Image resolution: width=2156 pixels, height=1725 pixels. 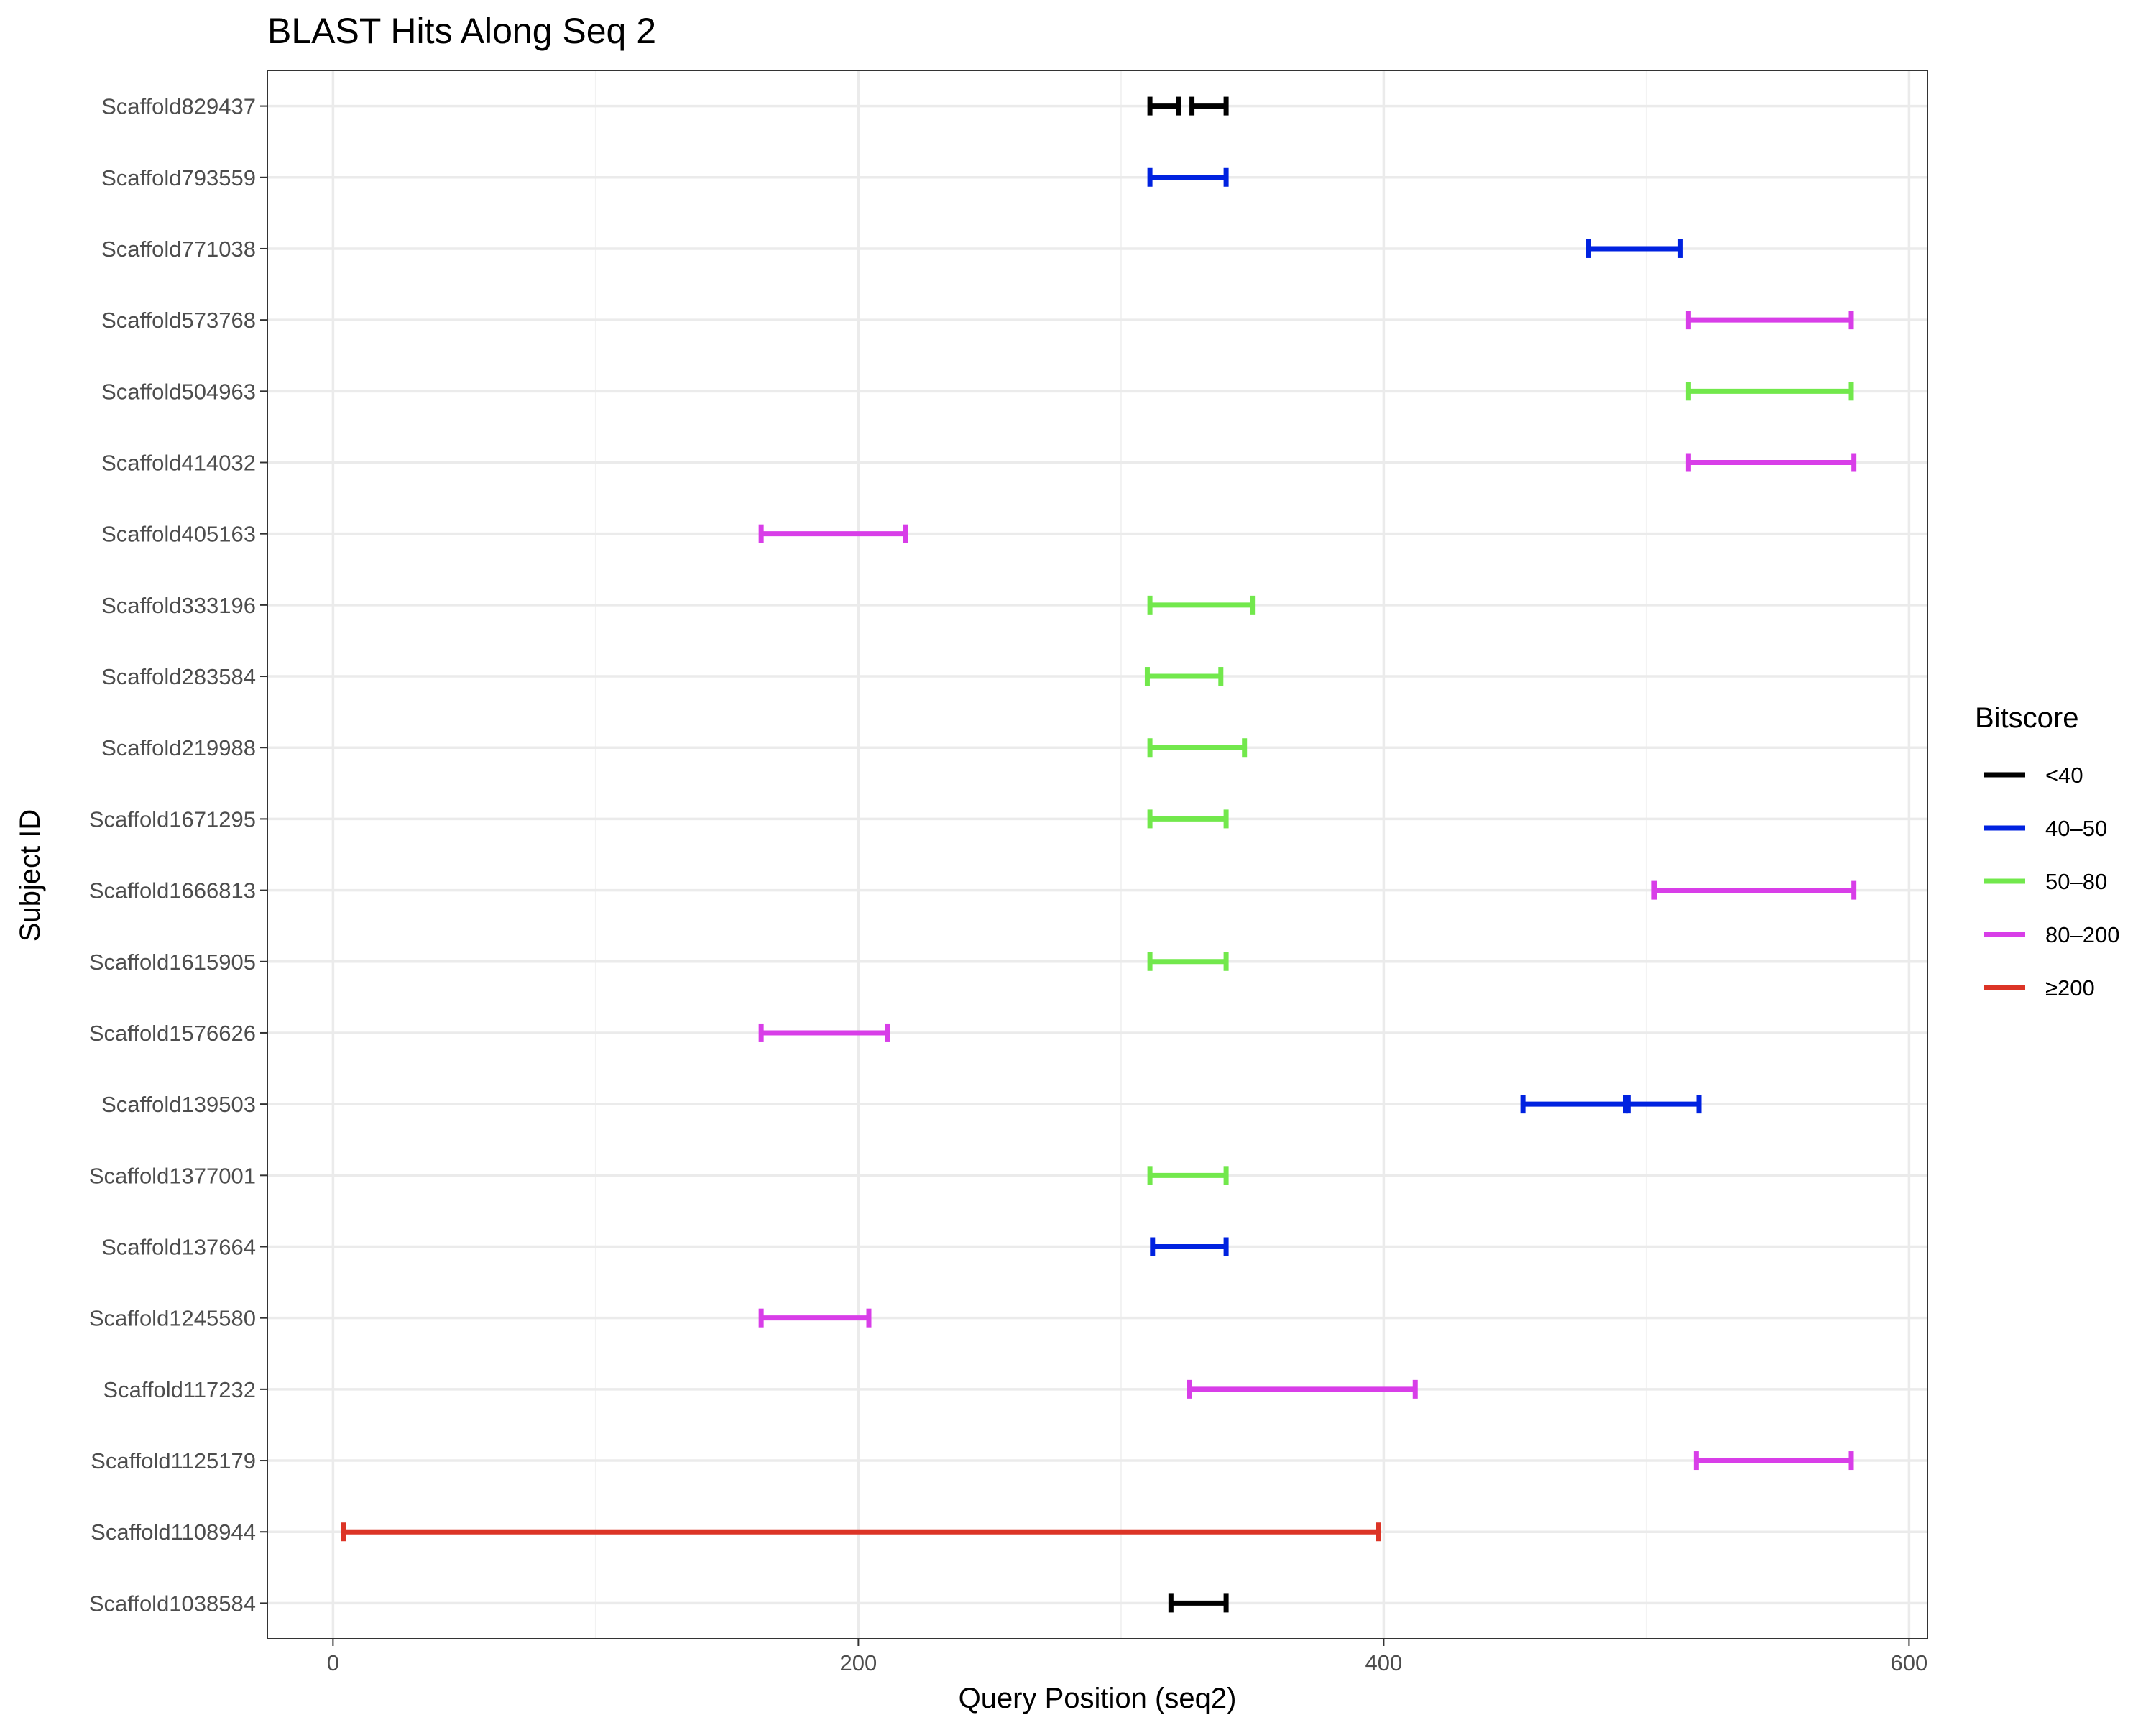 What do you see at coordinates (2027, 718) in the screenshot?
I see `legend-title: Bitscore` at bounding box center [2027, 718].